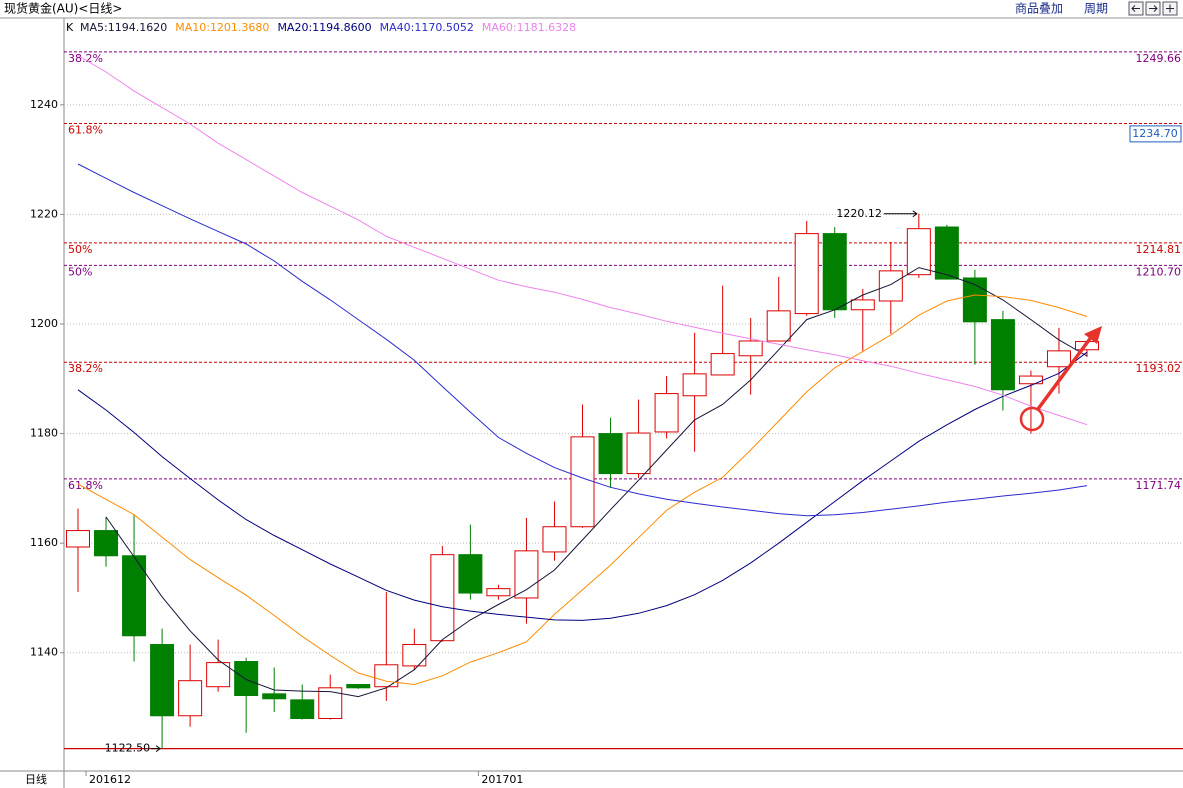 This screenshot has width=1183, height=788. I want to click on period-button: 周期, so click(1096, 9).